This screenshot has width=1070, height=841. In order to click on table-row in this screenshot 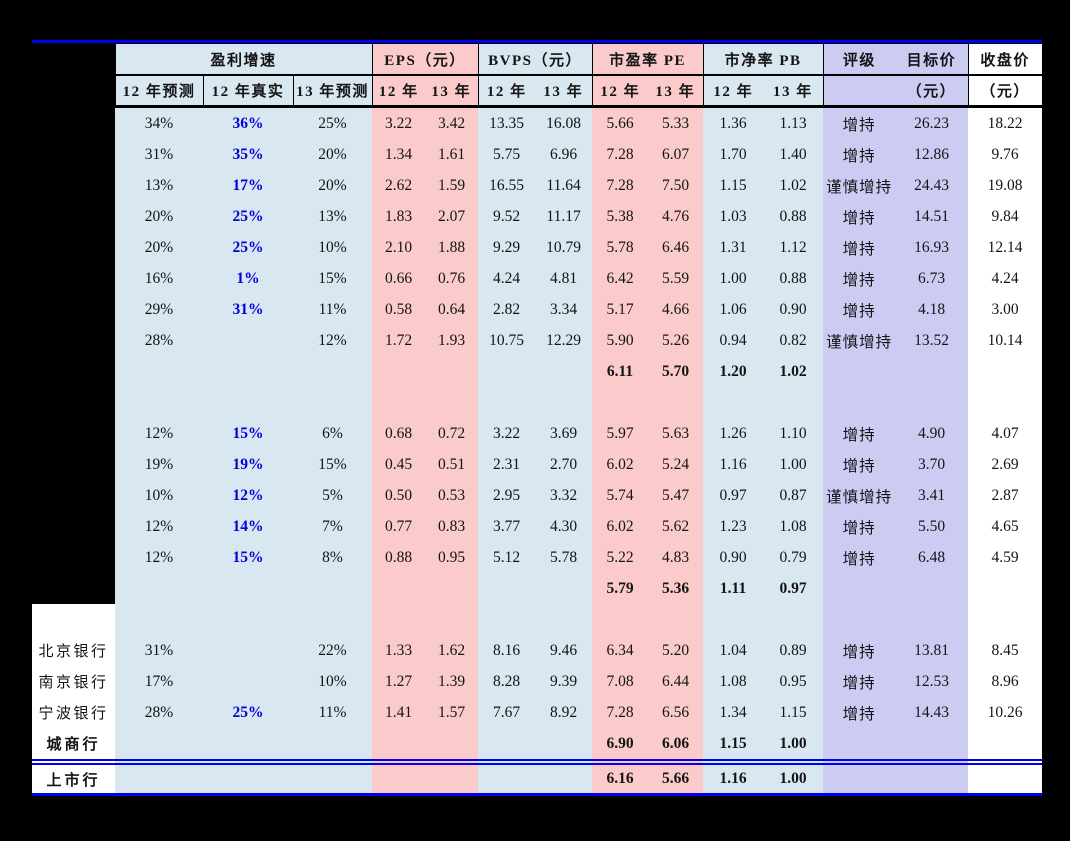, I will do `click(537, 402)`.